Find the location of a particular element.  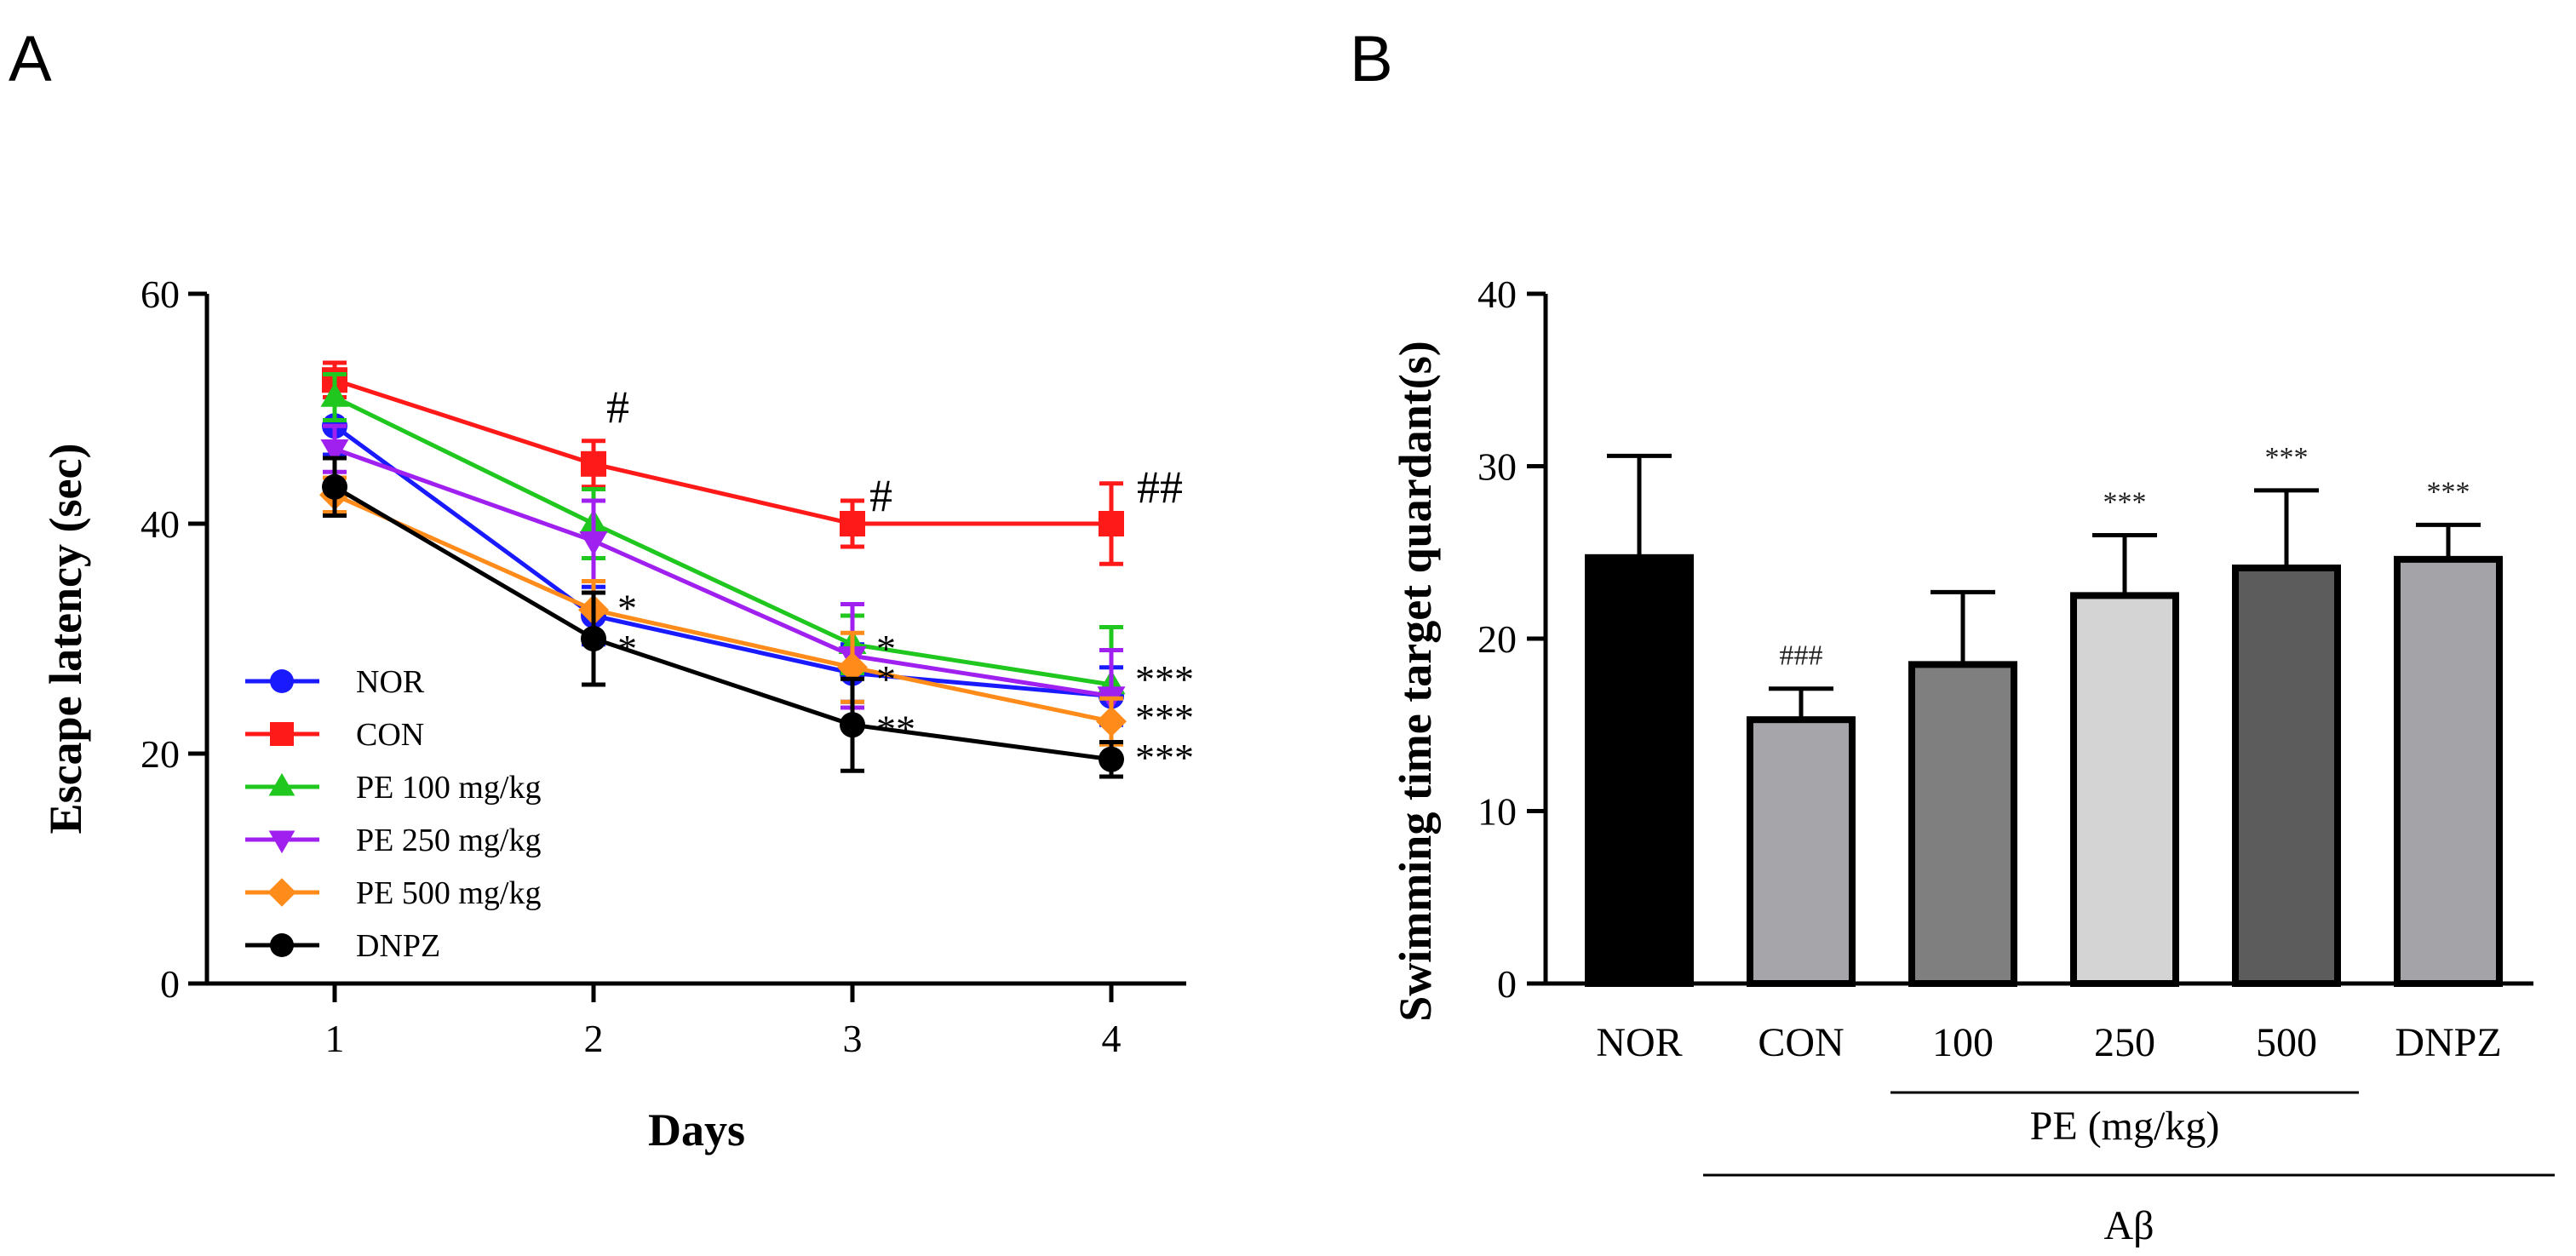

significance-marker: ## is located at coordinates (1160, 487).